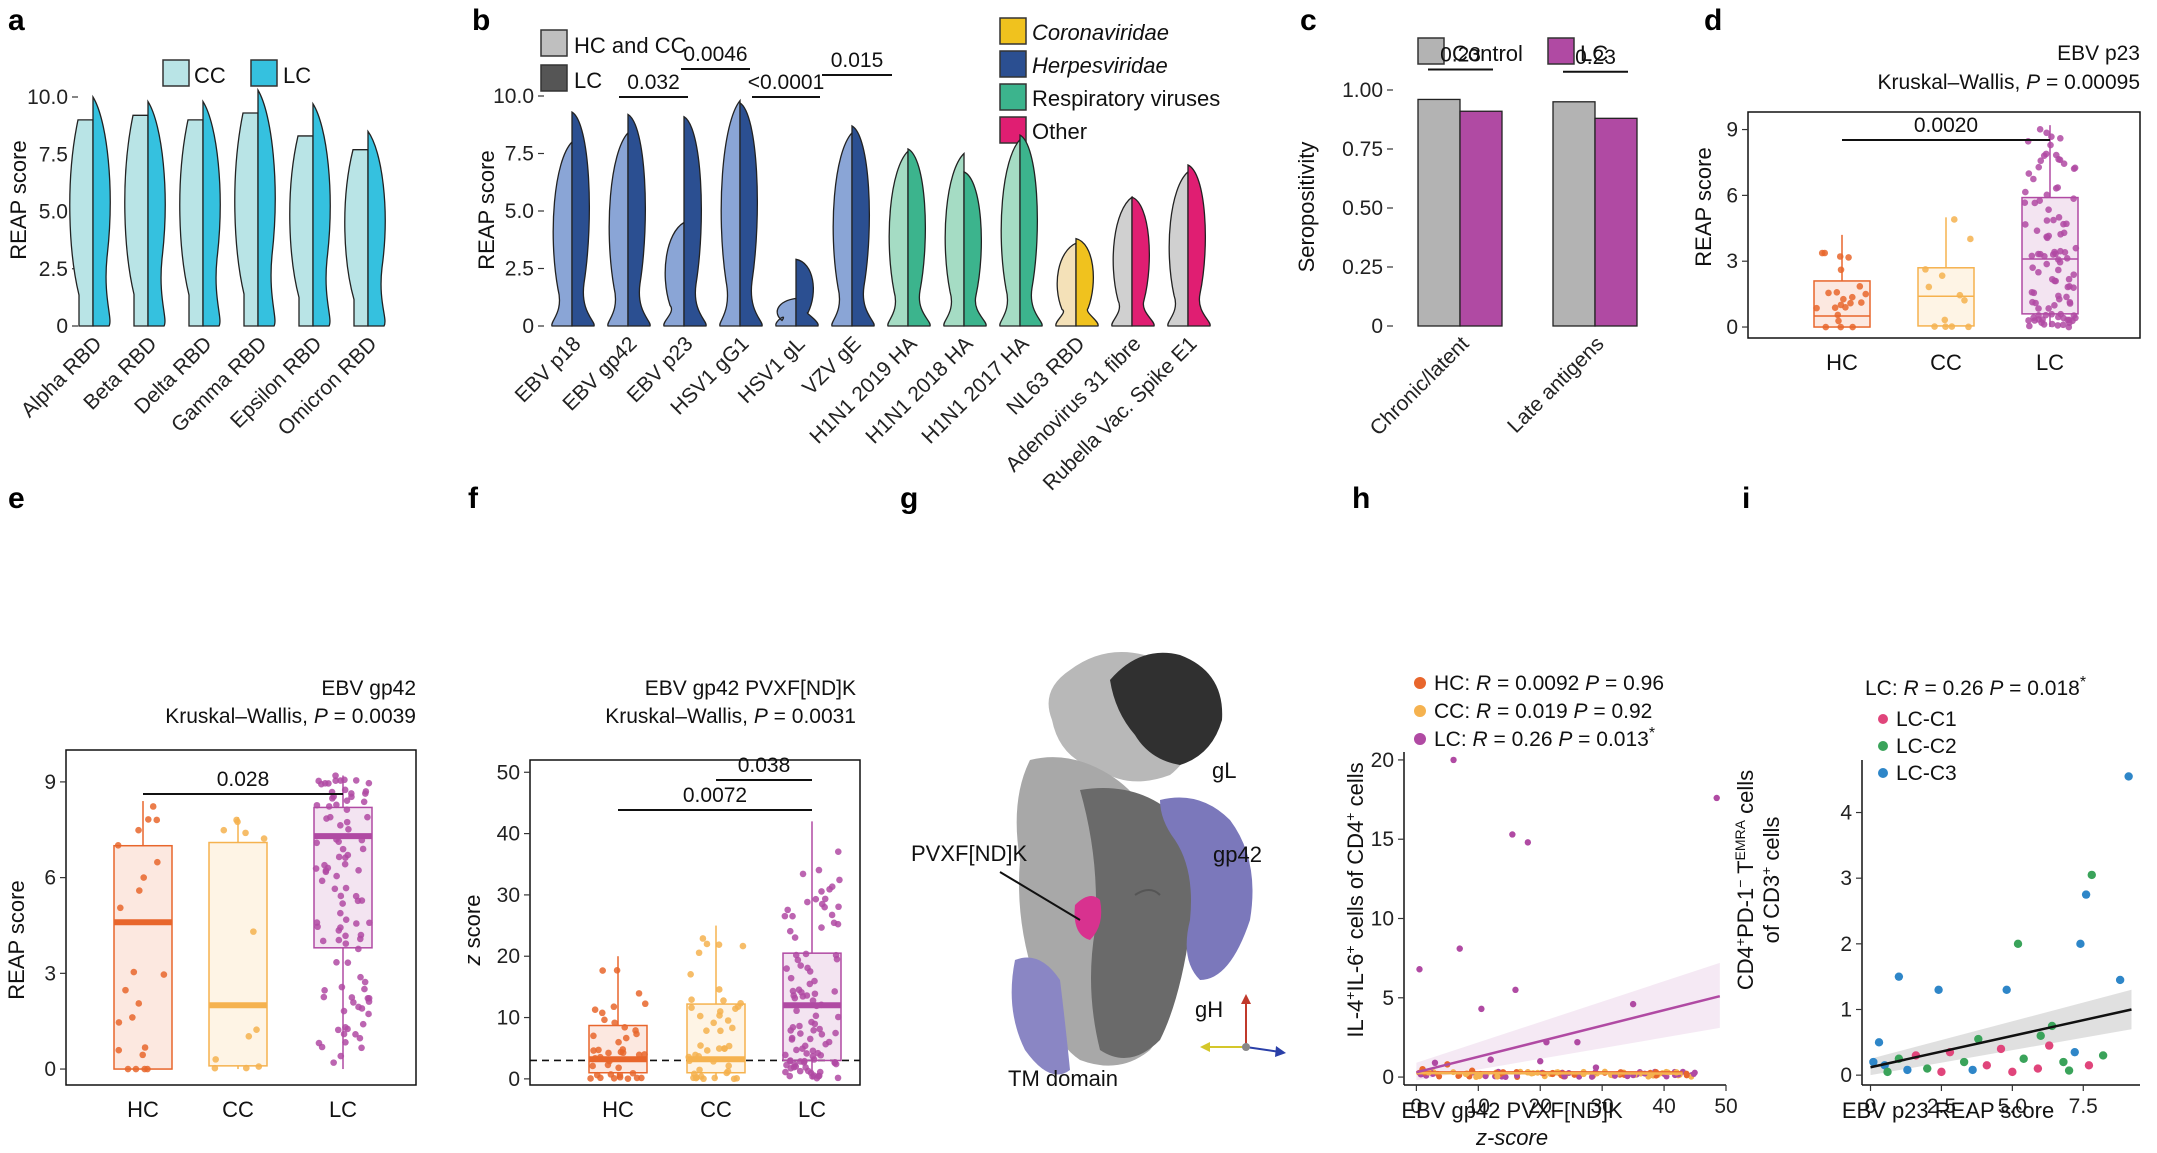  Describe the element at coordinates (53, 269) in the screenshot. I see `y-tick-label: 2.5` at that location.